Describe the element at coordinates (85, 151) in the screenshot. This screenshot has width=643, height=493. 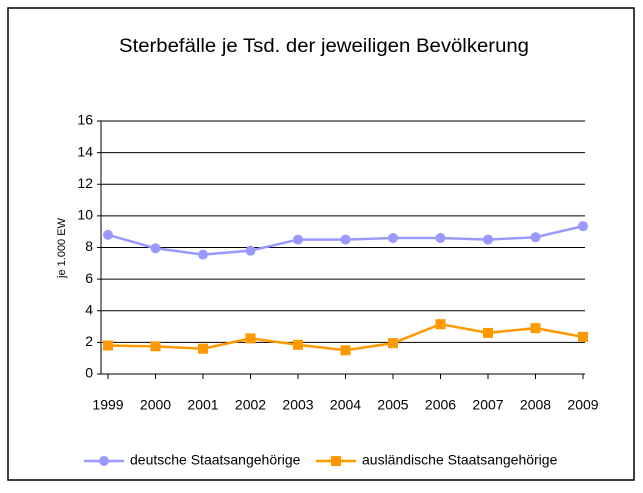
I see `y-tick-label: 14` at that location.